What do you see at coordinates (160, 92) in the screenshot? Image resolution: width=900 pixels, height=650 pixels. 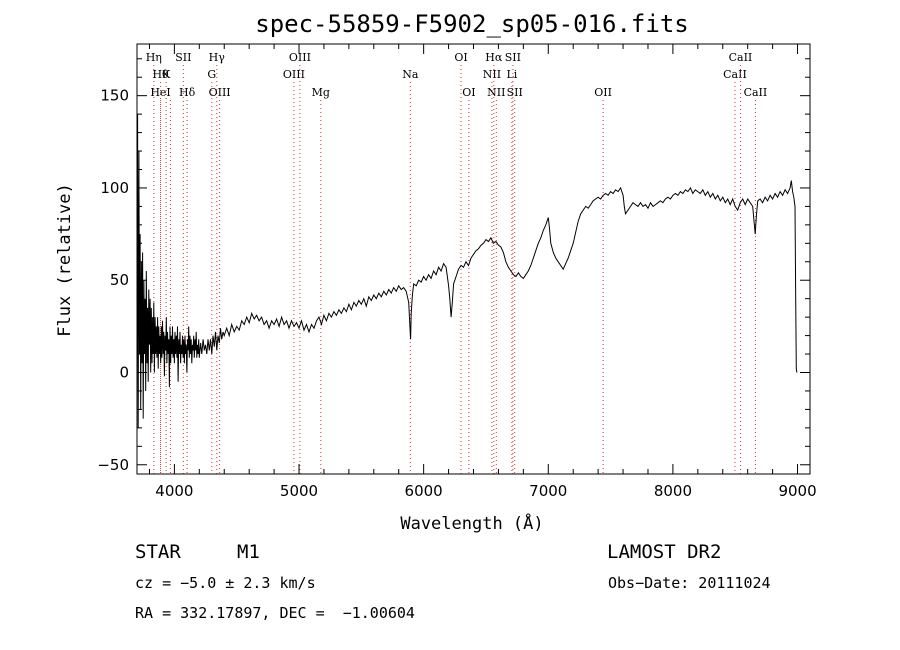 I see `spectral-line-label: HeI` at bounding box center [160, 92].